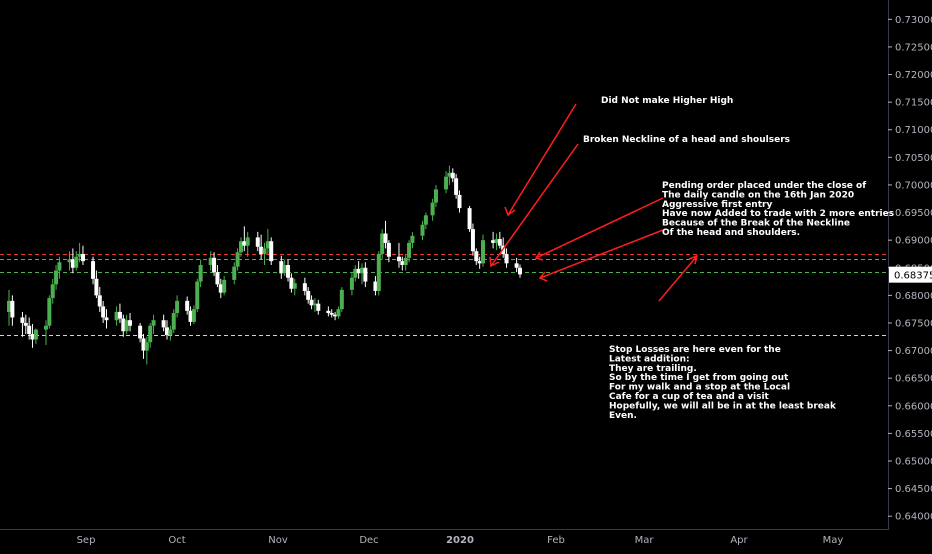 This screenshot has height=554, width=932. I want to click on annotation-line: Cafe for a cup of tea and a visit, so click(689, 397).